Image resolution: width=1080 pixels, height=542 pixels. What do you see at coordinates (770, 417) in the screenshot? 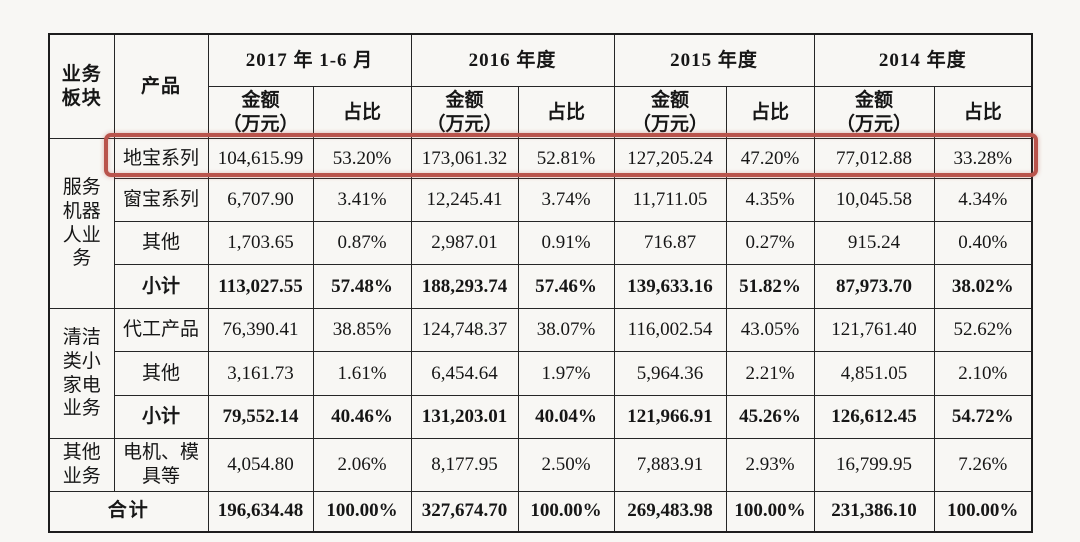
I see `ratio-cell: 45.26%` at bounding box center [770, 417].